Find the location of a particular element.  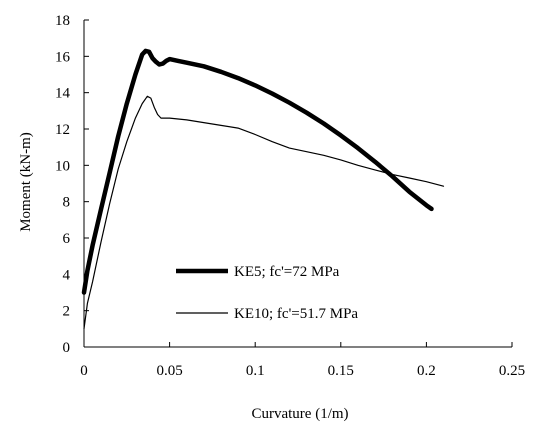

y-tick-label: 18 is located at coordinates (62, 21).